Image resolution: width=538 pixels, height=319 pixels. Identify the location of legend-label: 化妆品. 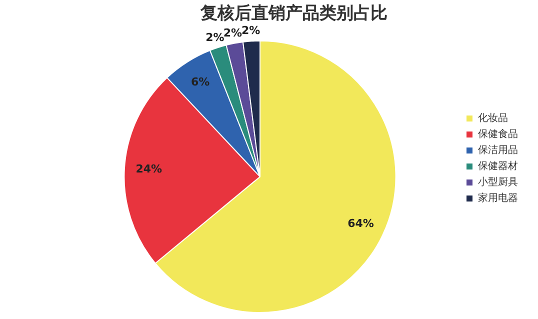
(493, 118).